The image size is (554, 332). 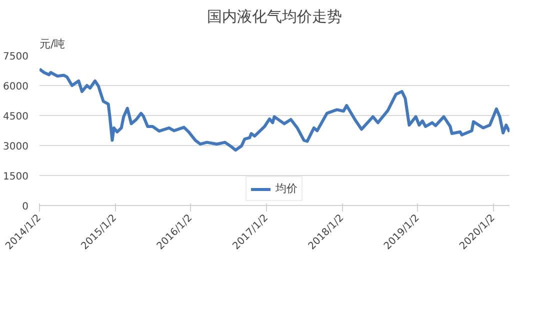 I want to click on legend-label: 均价, so click(x=287, y=188).